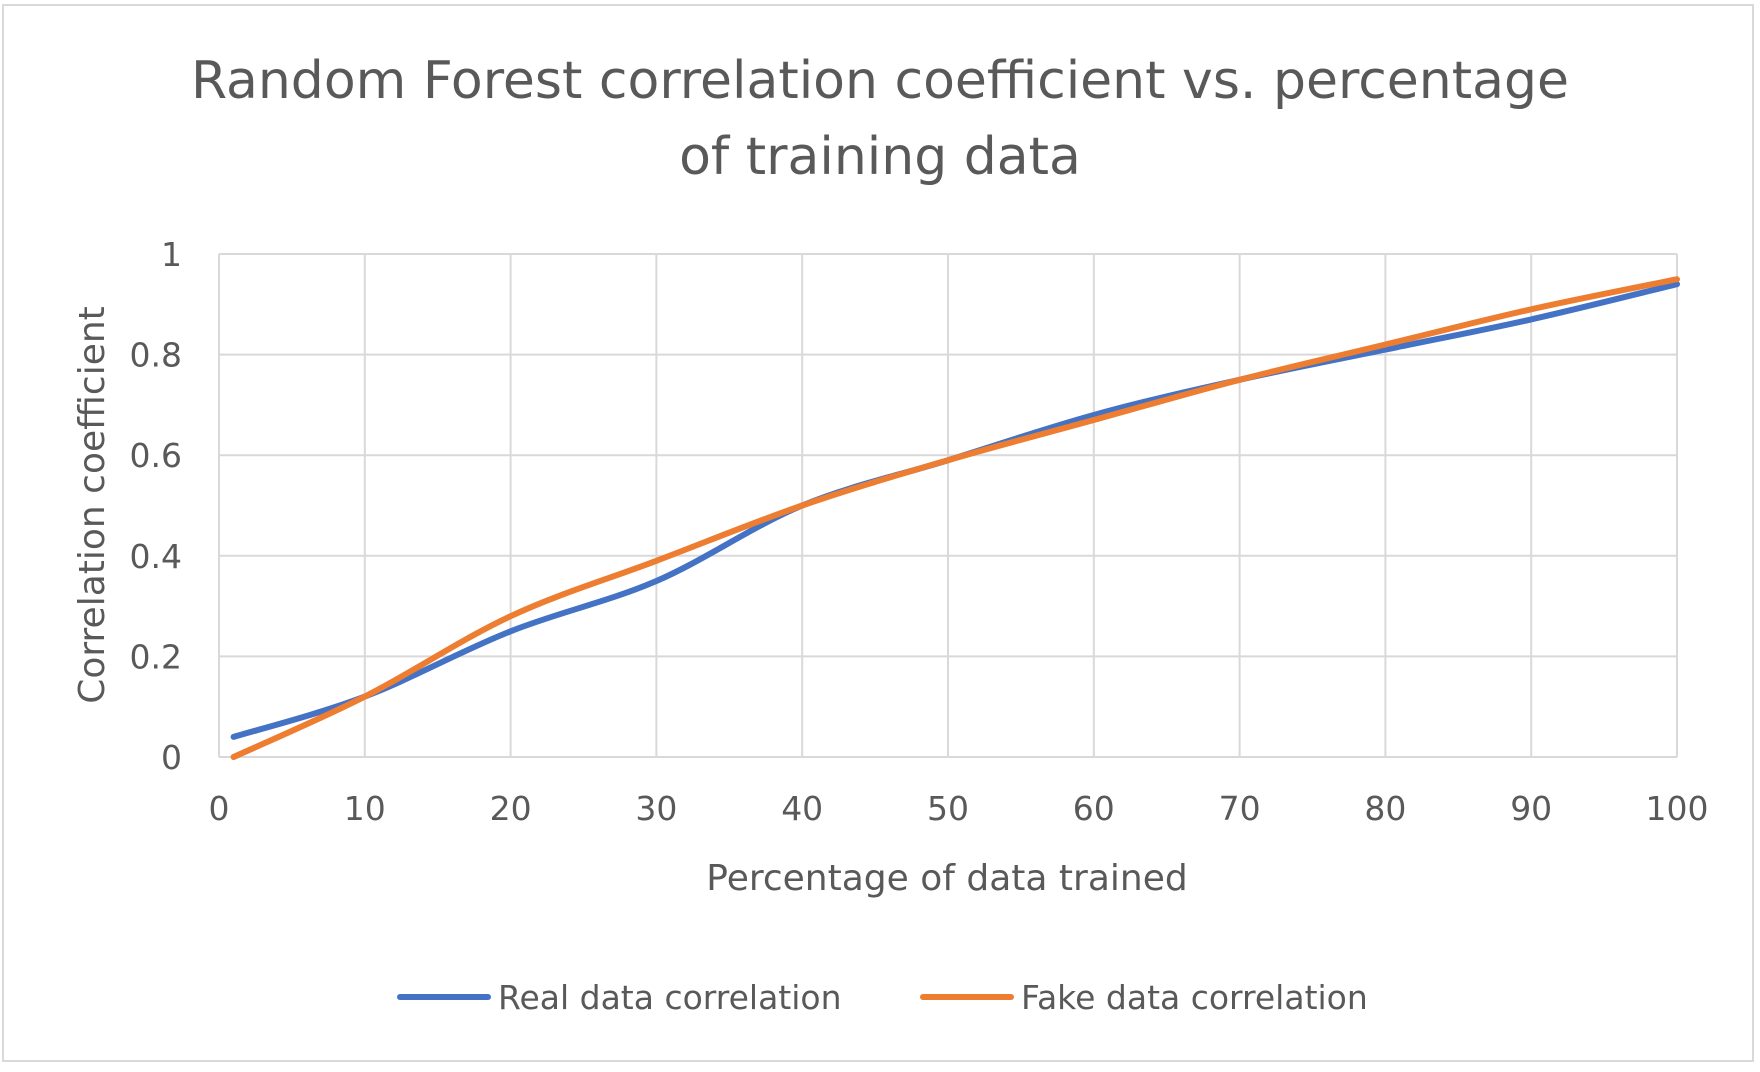 This screenshot has height=1072, width=1760. What do you see at coordinates (1531, 808) in the screenshot?
I see `x-tick-label: 90` at bounding box center [1531, 808].